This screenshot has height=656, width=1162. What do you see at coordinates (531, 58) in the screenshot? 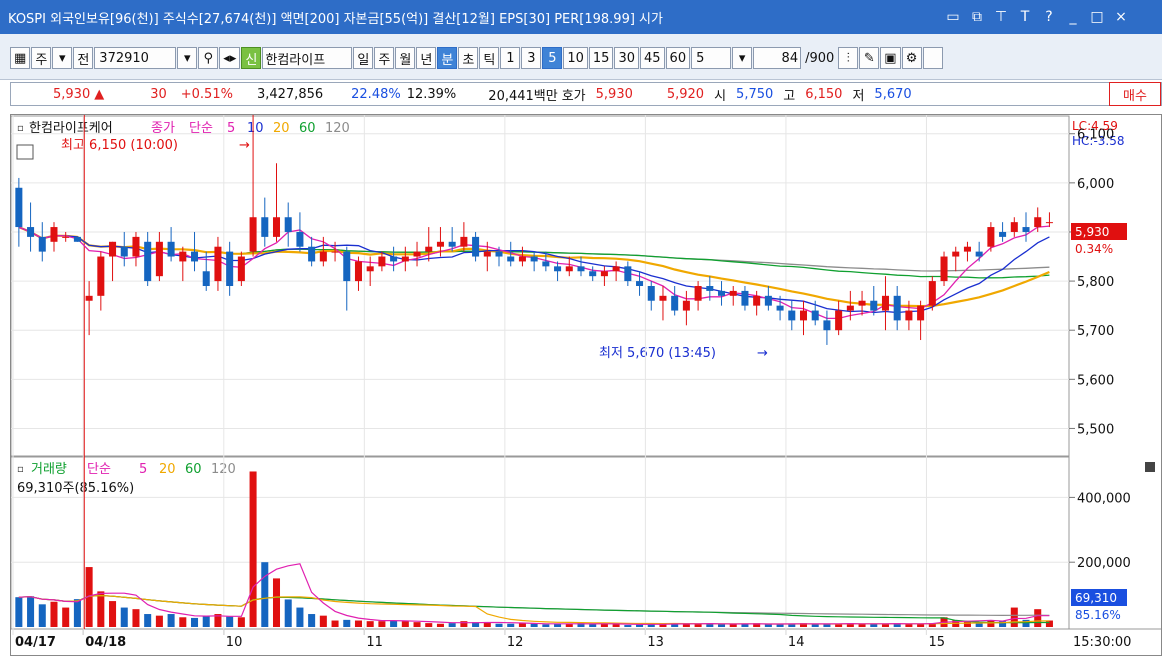
I see `interval-3: 3` at bounding box center [531, 58].